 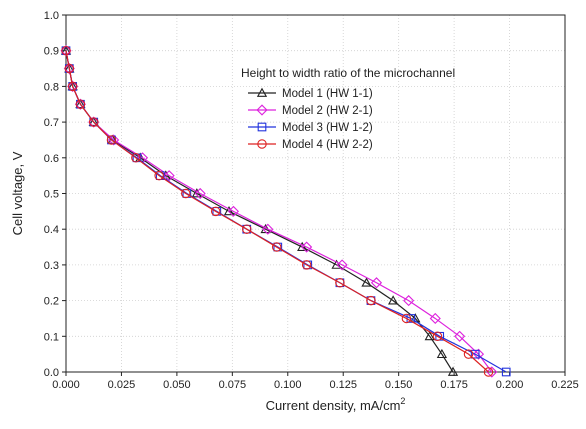 What do you see at coordinates (233, 385) in the screenshot?
I see `x-tick-label: 0.075` at bounding box center [233, 385].